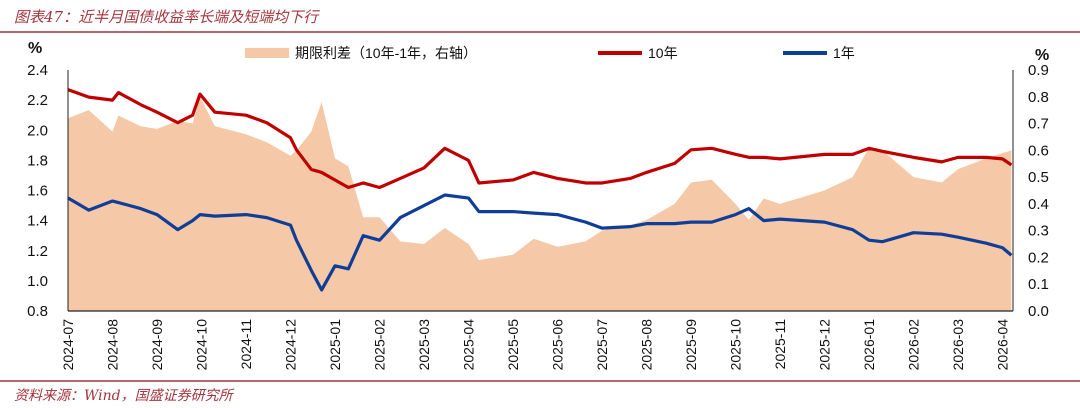 This screenshot has width=1080, height=408. Describe the element at coordinates (1038, 311) in the screenshot. I see `right-tick-label: 0.0` at that location.